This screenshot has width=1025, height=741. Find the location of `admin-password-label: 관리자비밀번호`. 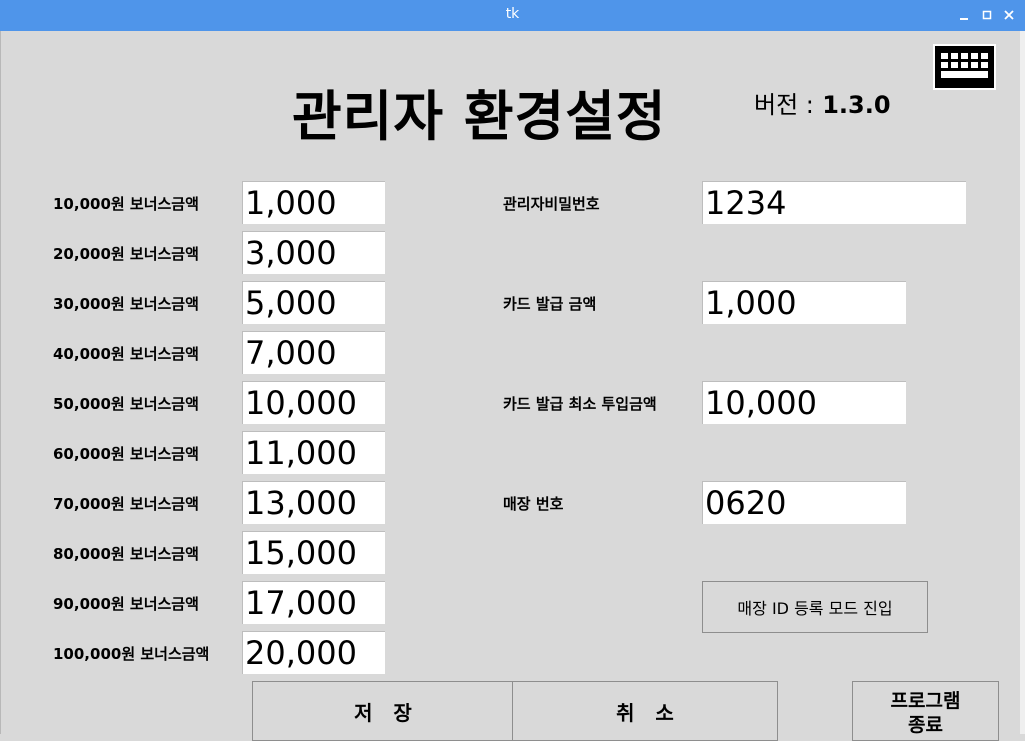

admin-password-label: 관리자비밀번호 is located at coordinates (551, 204).